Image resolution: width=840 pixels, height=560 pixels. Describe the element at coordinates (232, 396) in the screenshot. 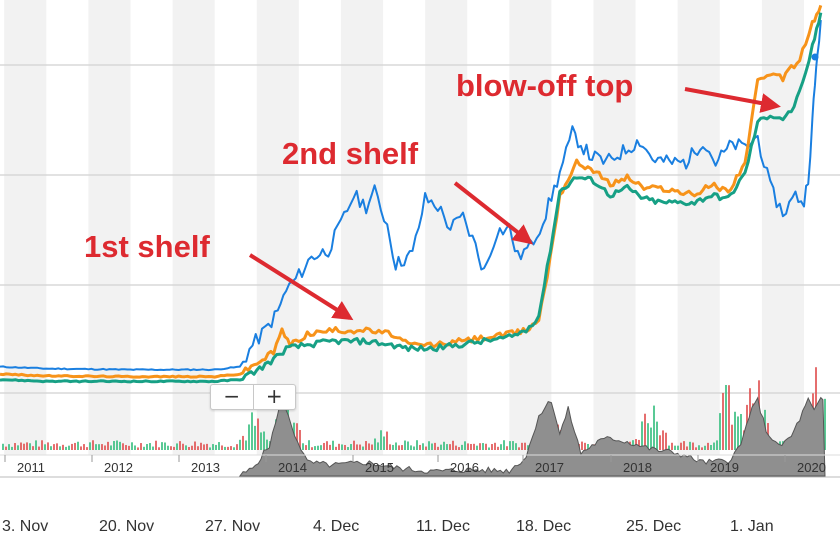

I see `zoom-out-button: −` at that location.